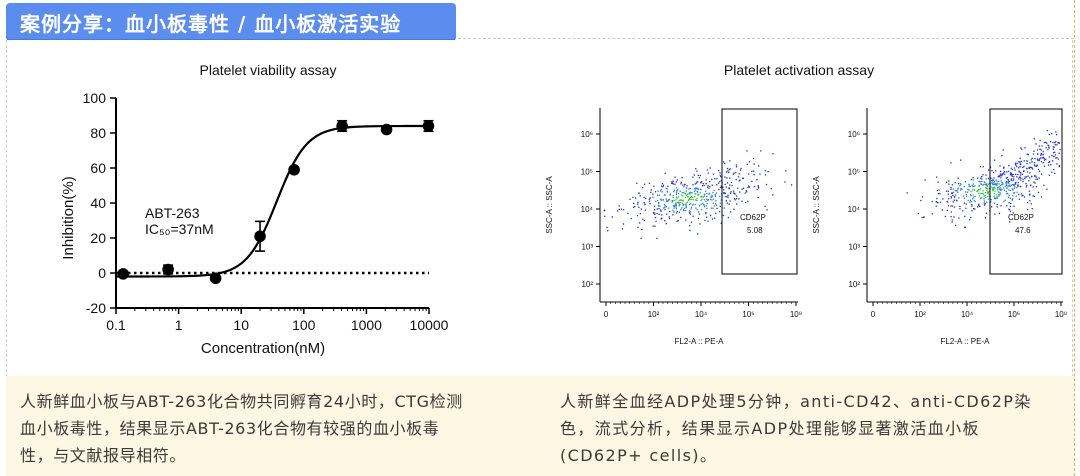 This screenshot has width=1080, height=476. What do you see at coordinates (1021, 217) in the screenshot?
I see `gate-label: CD62P` at bounding box center [1021, 217].